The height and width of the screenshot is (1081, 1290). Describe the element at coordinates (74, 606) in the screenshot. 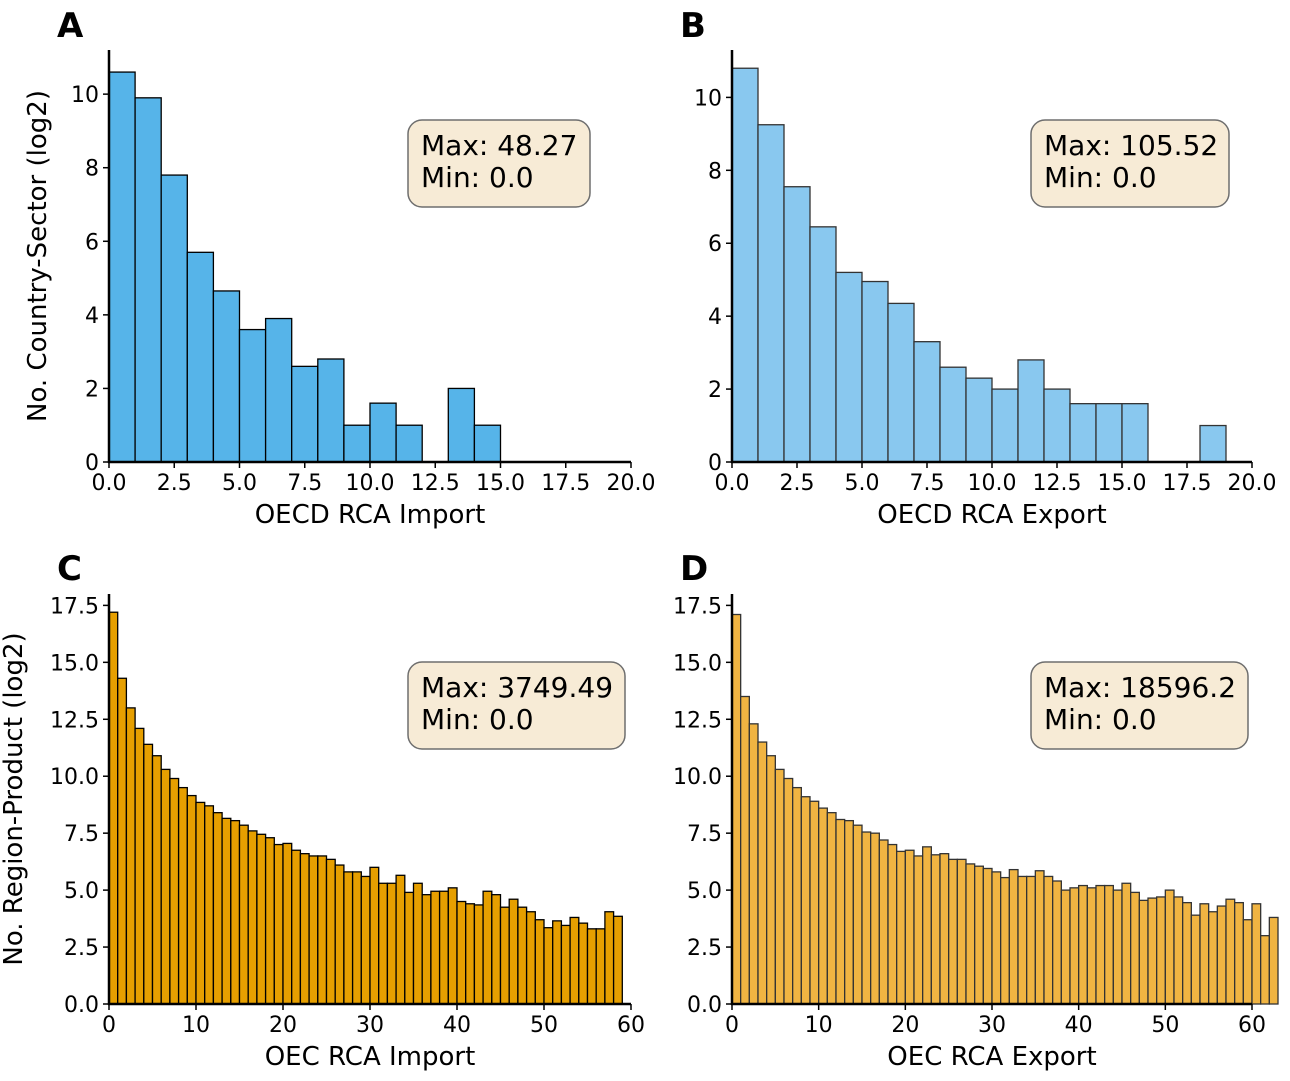

I see `y-tick-label: 17.5` at that location.